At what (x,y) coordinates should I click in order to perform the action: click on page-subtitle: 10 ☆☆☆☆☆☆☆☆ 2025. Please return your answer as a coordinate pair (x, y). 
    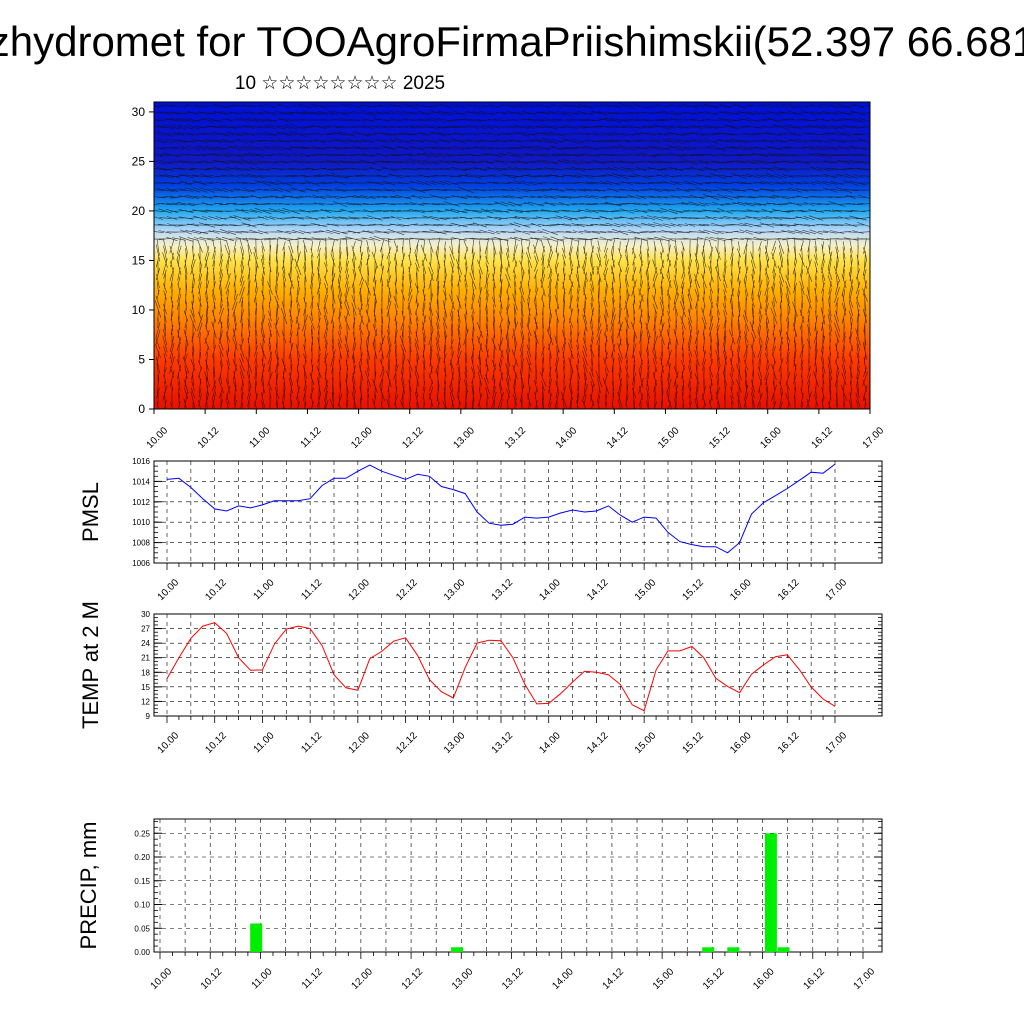
    Looking at the image, I should click on (340, 83).